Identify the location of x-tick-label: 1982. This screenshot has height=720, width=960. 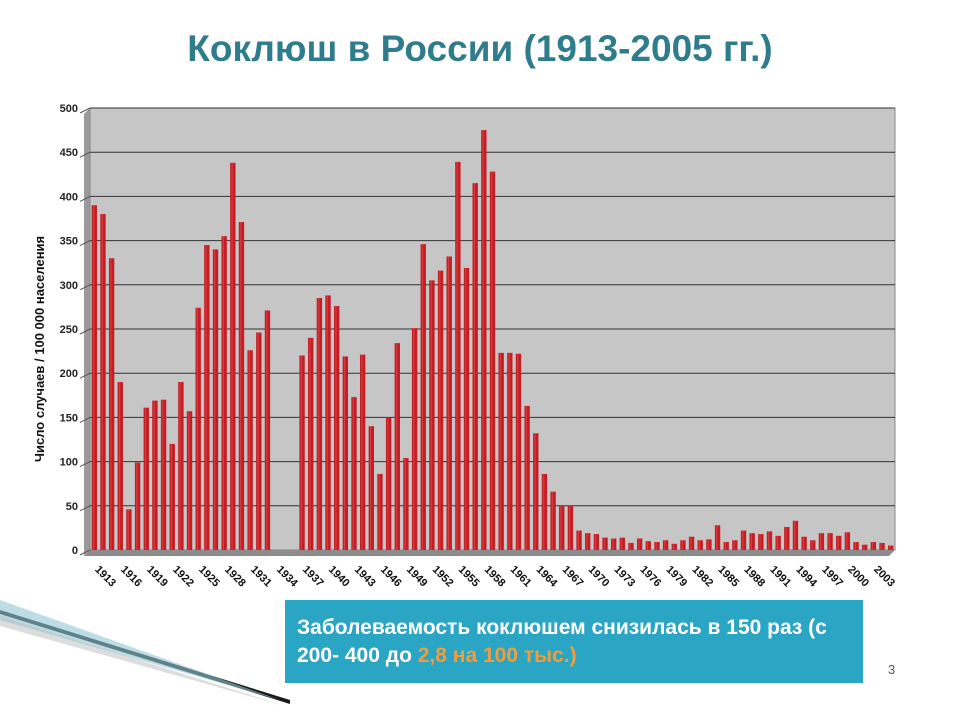
(702, 577).